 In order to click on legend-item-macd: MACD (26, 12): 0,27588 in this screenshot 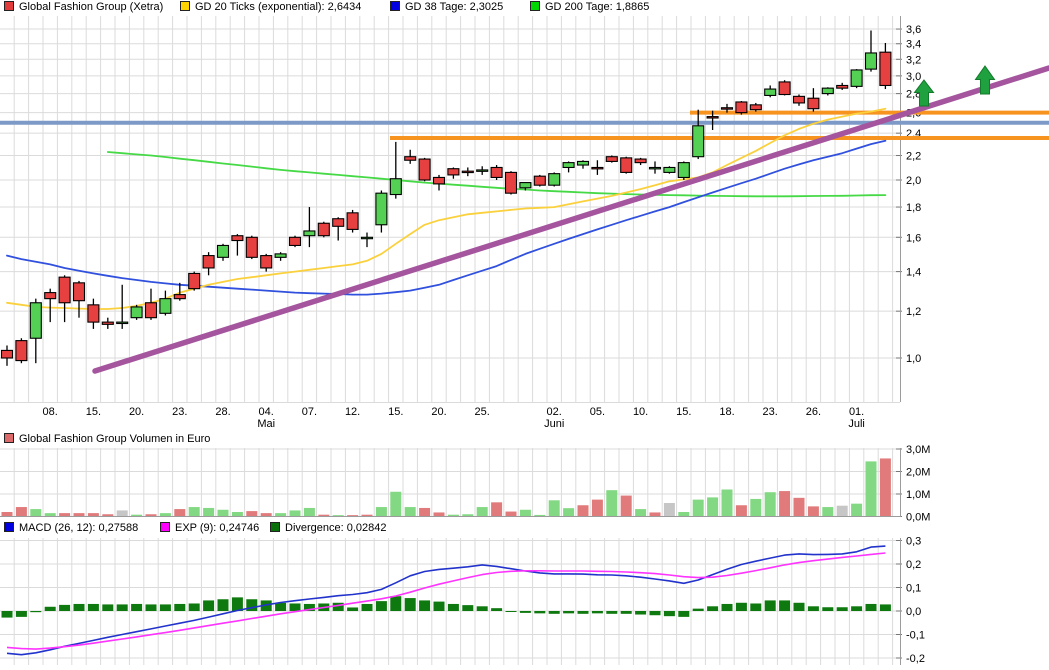, I will do `click(71, 528)`.